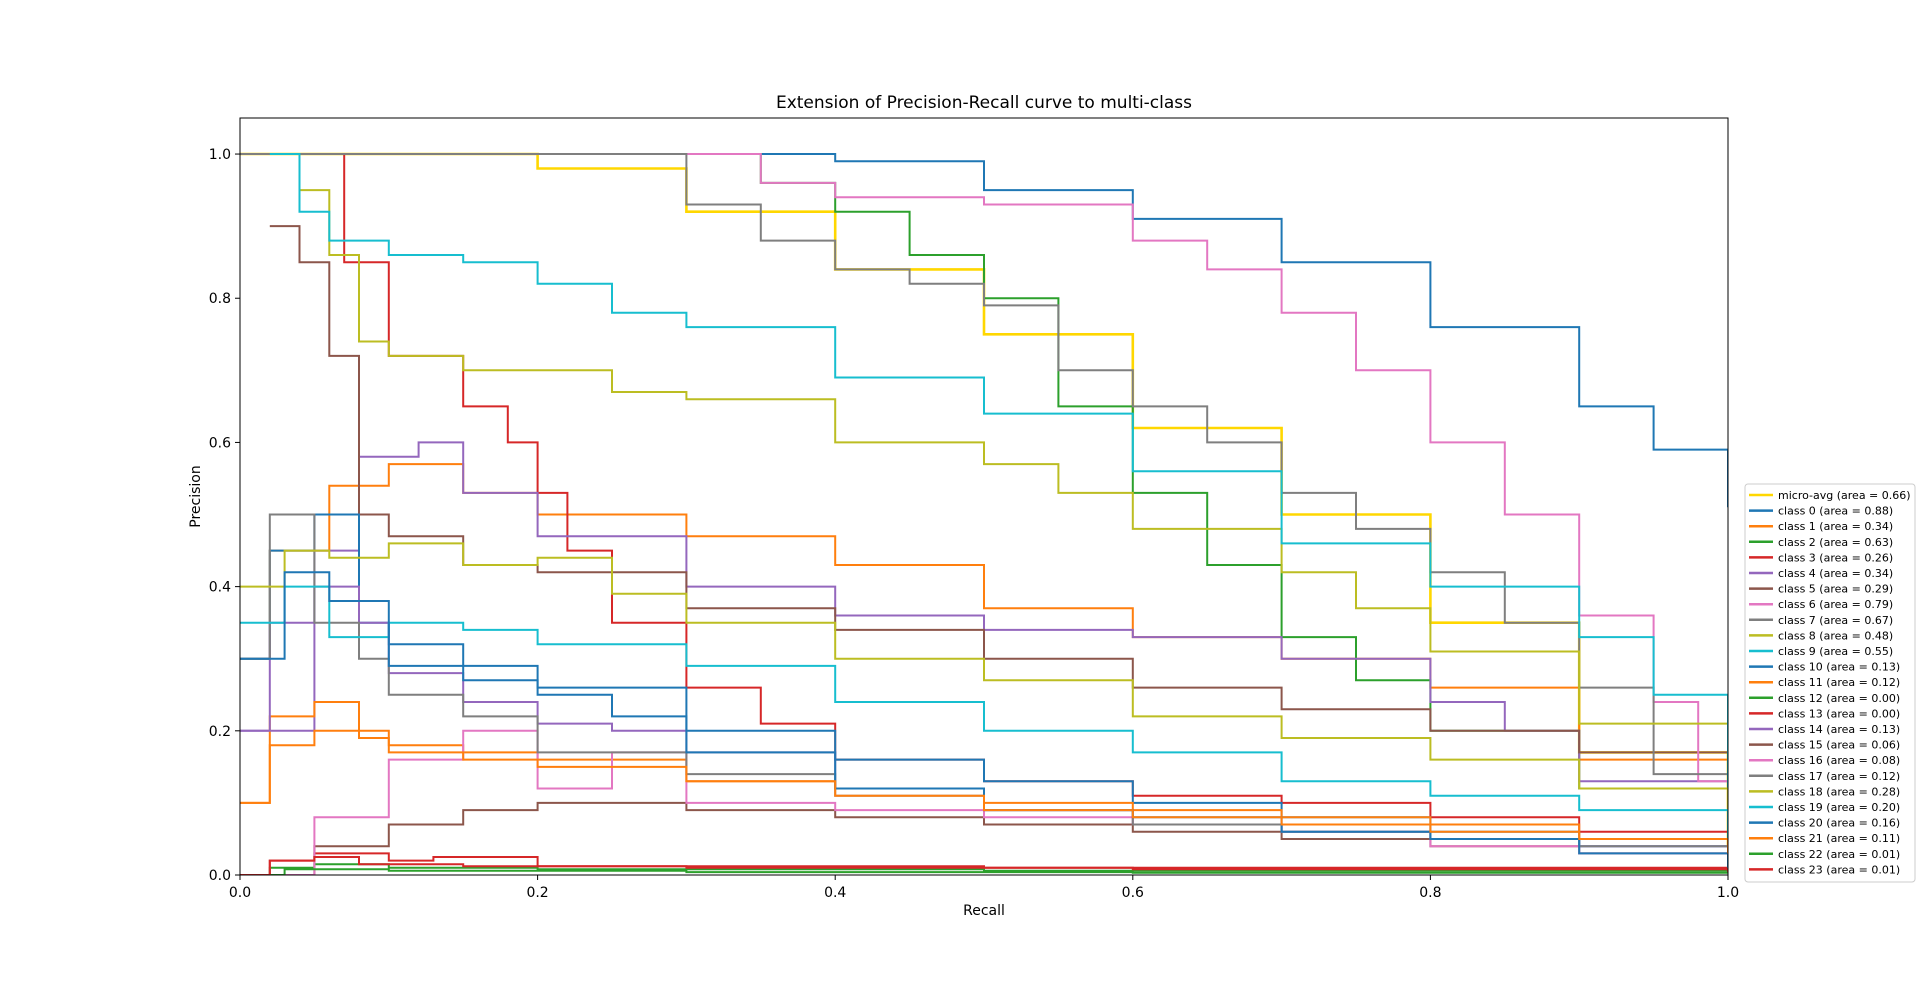 The height and width of the screenshot is (987, 1920). I want to click on x-axis-label: Recall, so click(984, 911).